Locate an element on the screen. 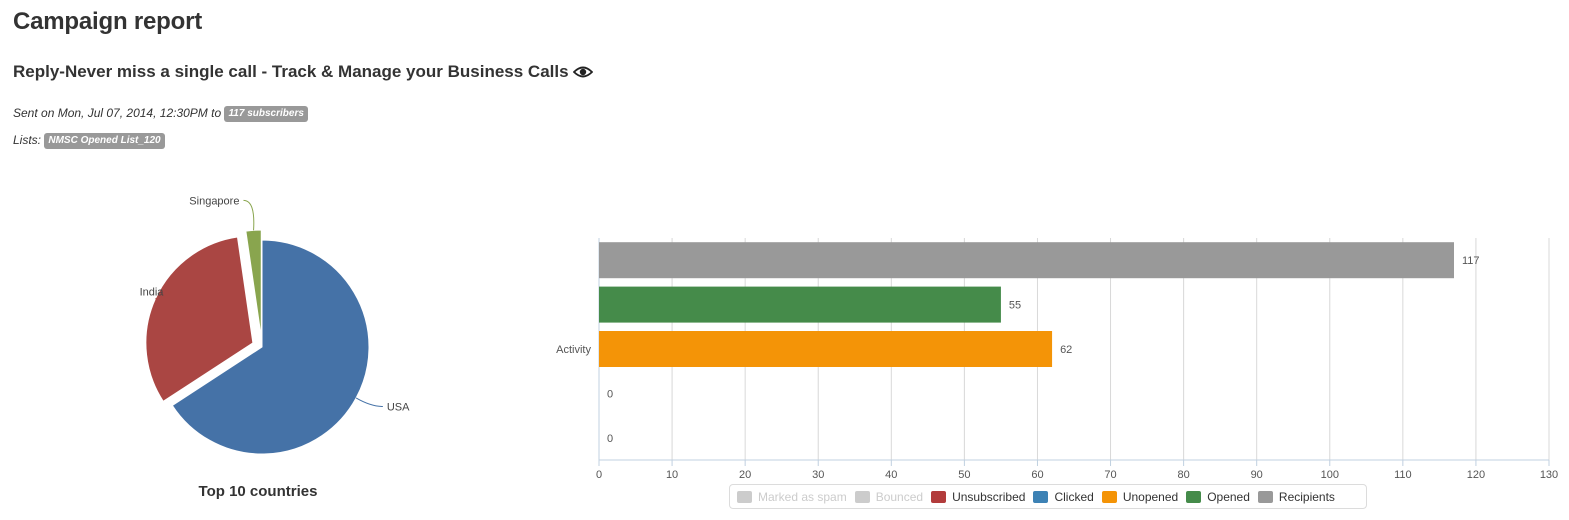  countries-pie-chart: USA India Singapore Top 10 countries is located at coordinates (275, 347).